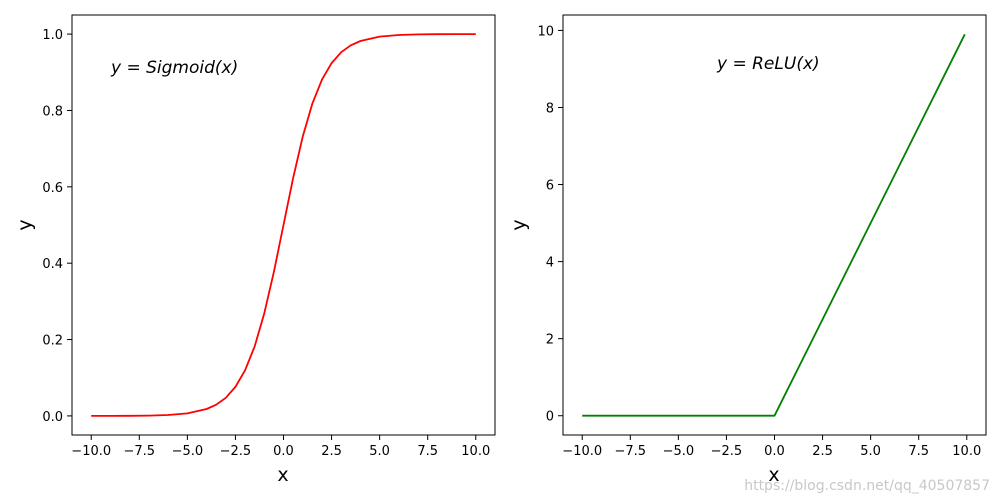  Describe the element at coordinates (140, 451) in the screenshot. I see `sigmoid-x-tick-label: −7.5` at that location.